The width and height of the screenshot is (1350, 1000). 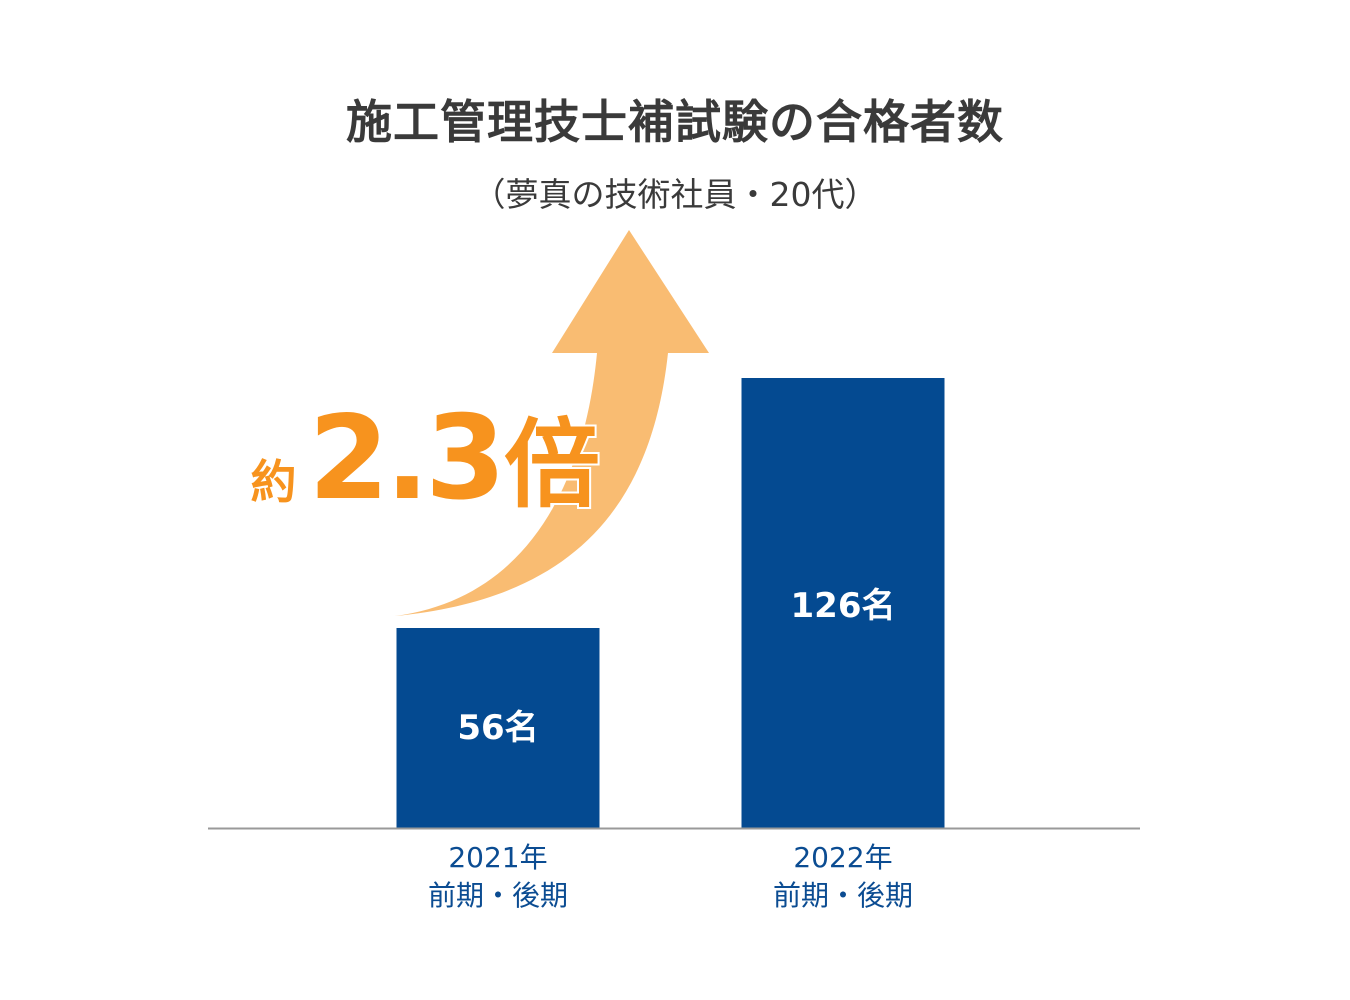 What do you see at coordinates (497, 857) in the screenshot?
I see `x-tick-label: 2021年` at bounding box center [497, 857].